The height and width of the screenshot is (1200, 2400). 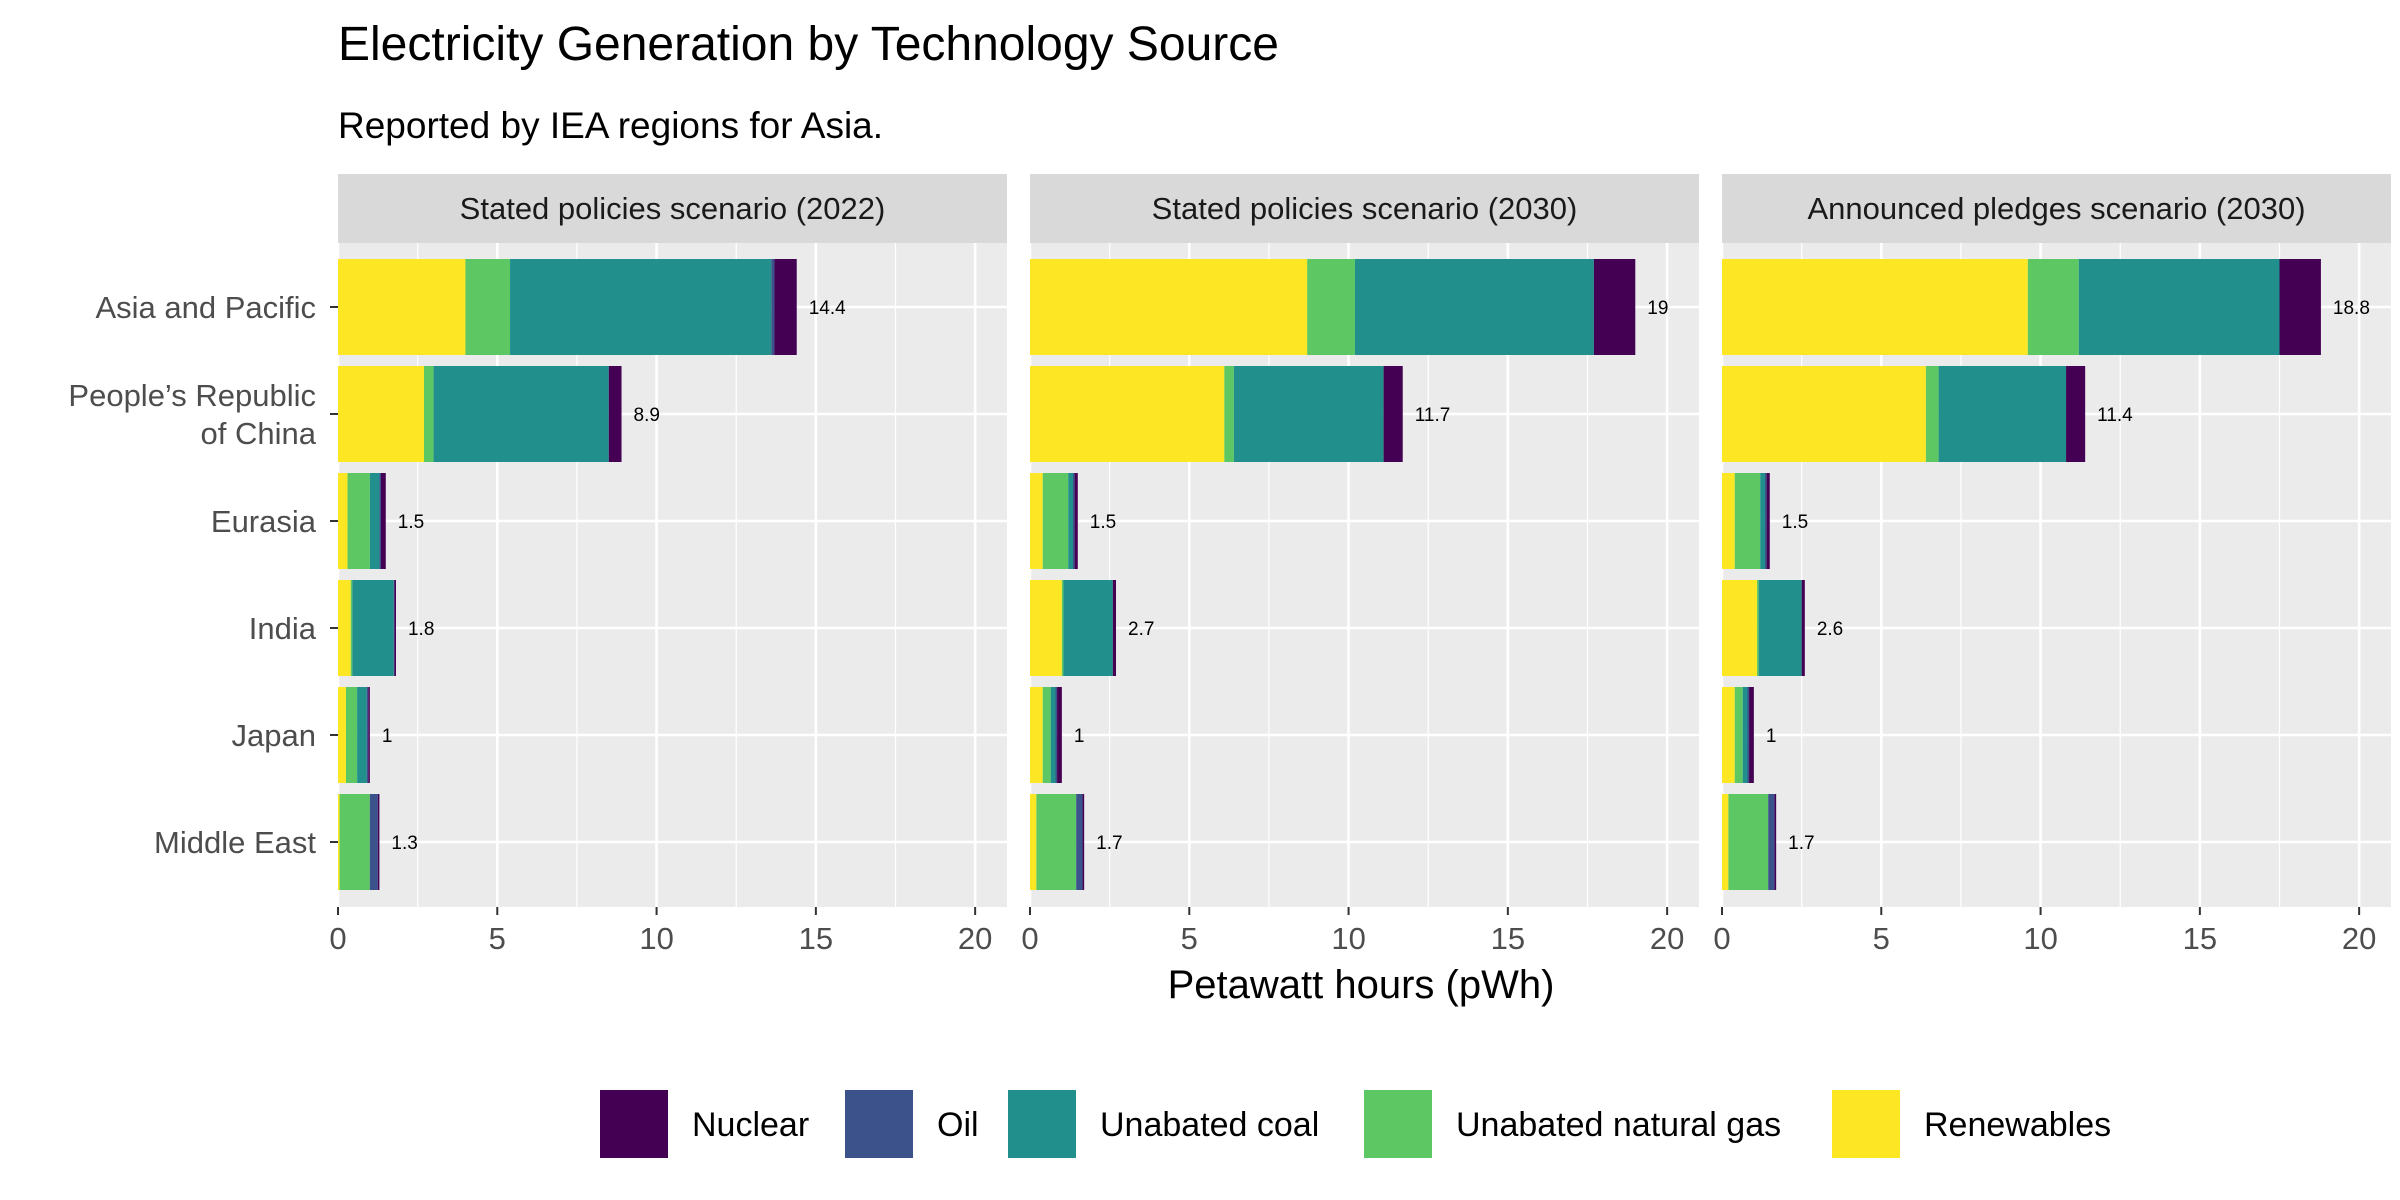 What do you see at coordinates (1141, 629) in the screenshot?
I see `bar-total-label: 2.7` at bounding box center [1141, 629].